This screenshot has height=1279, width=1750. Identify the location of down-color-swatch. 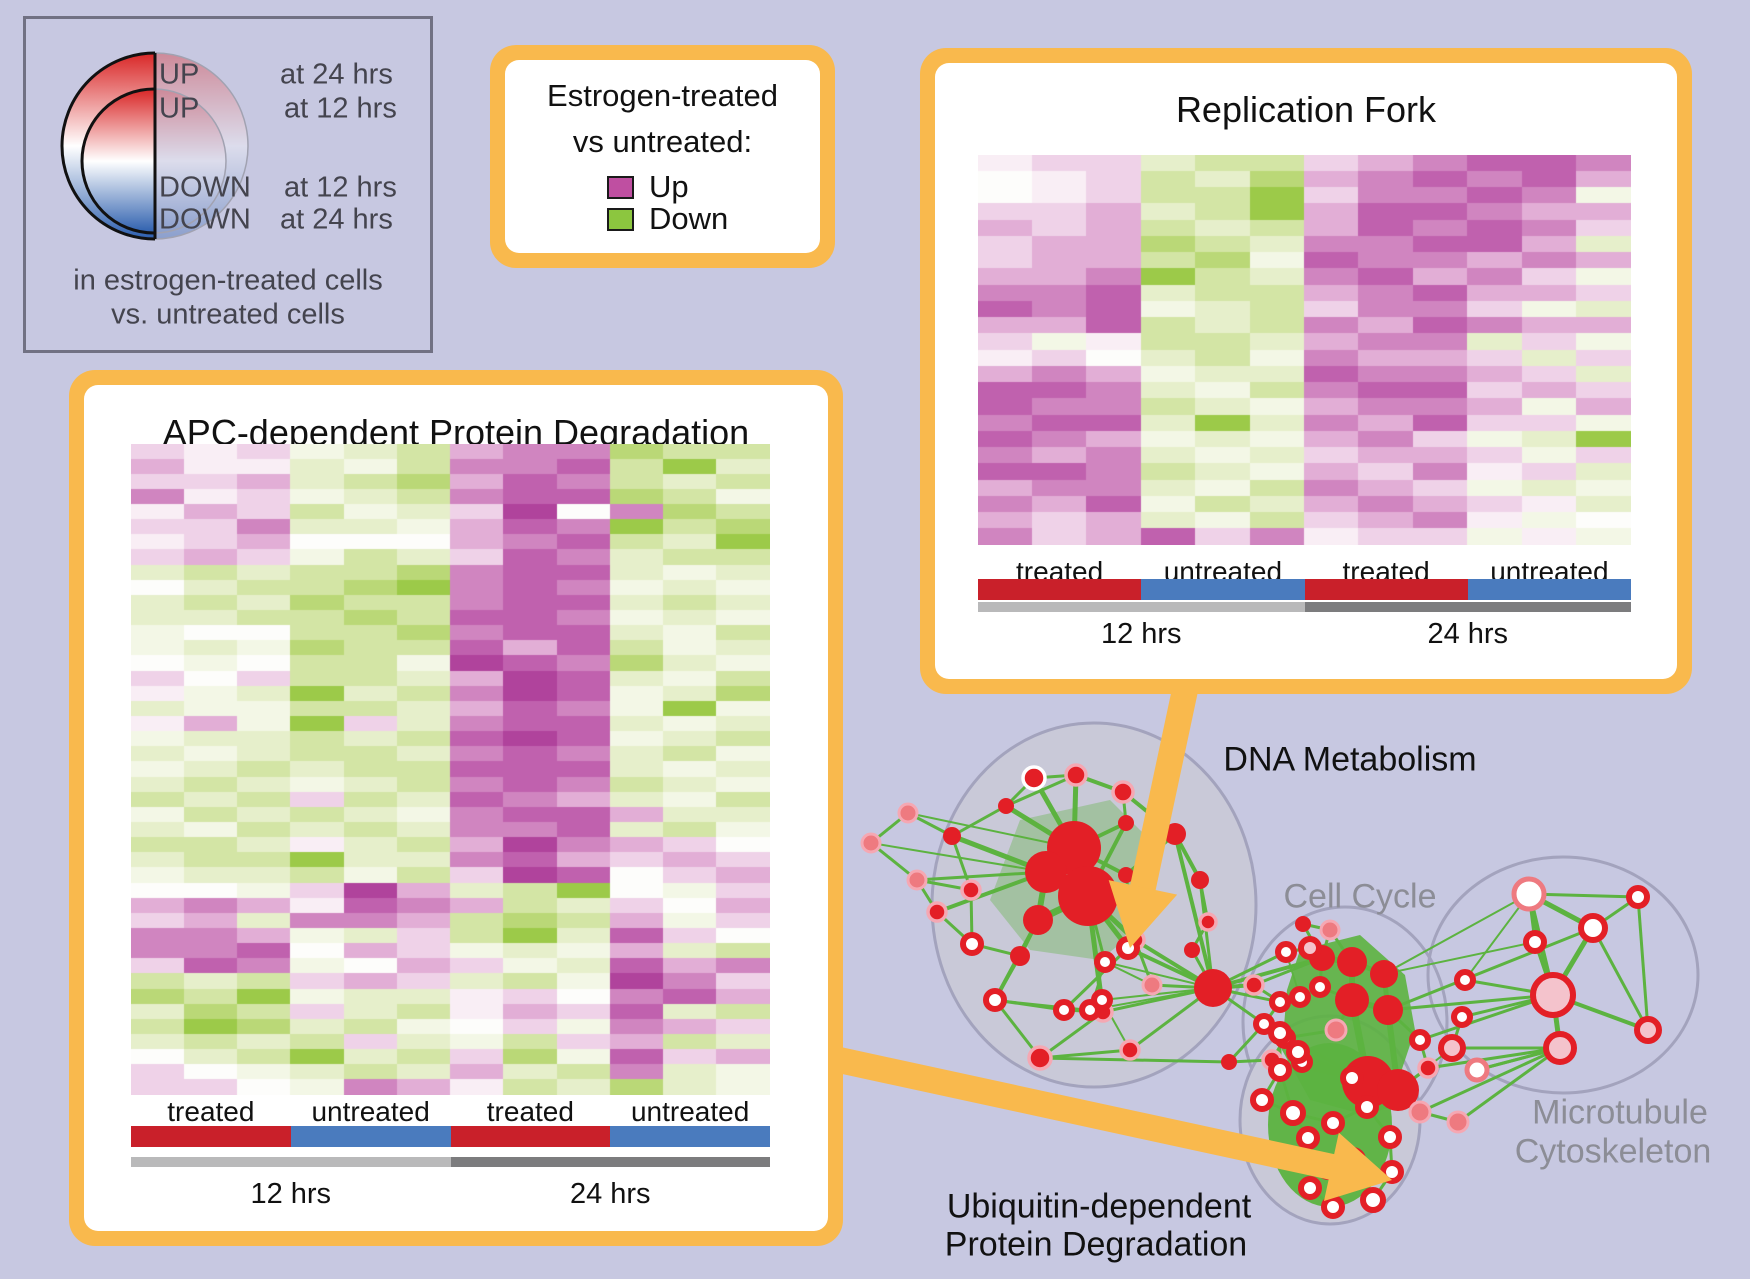
(620, 219).